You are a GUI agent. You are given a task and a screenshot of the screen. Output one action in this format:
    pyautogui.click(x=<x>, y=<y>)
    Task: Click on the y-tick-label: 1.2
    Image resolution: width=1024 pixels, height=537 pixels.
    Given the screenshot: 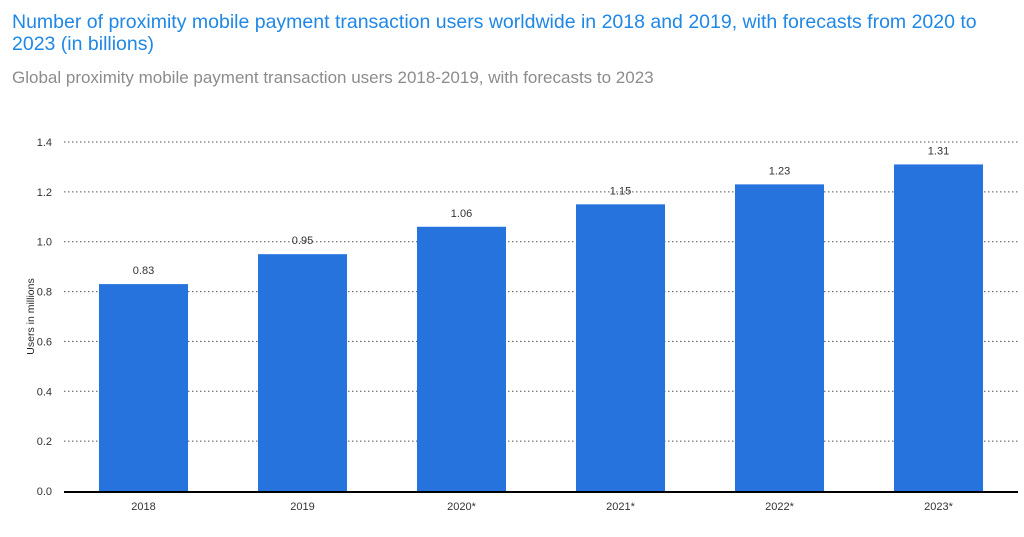 What is the action you would take?
    pyautogui.click(x=44, y=193)
    